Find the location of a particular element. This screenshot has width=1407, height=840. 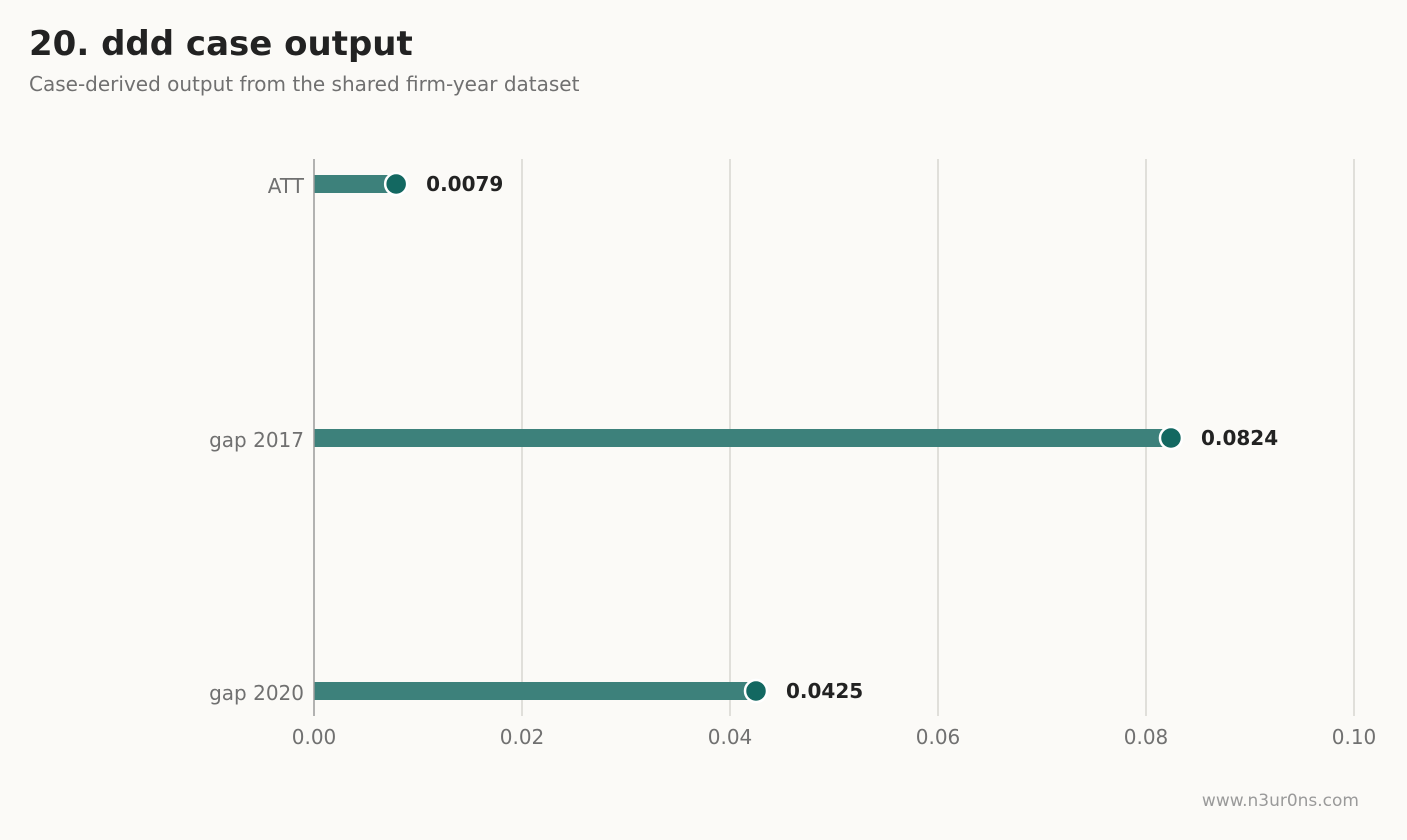

x-tick-label: 0.00 is located at coordinates (314, 737).